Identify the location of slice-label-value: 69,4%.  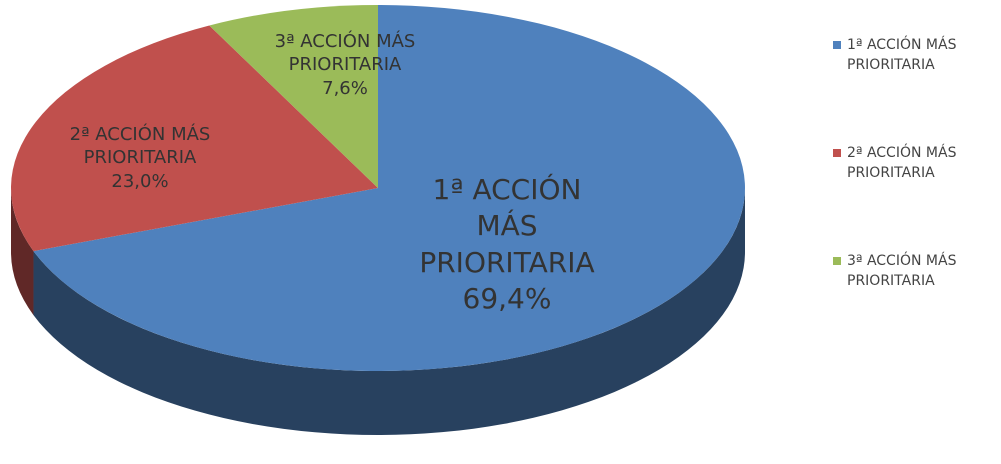
(507, 299).